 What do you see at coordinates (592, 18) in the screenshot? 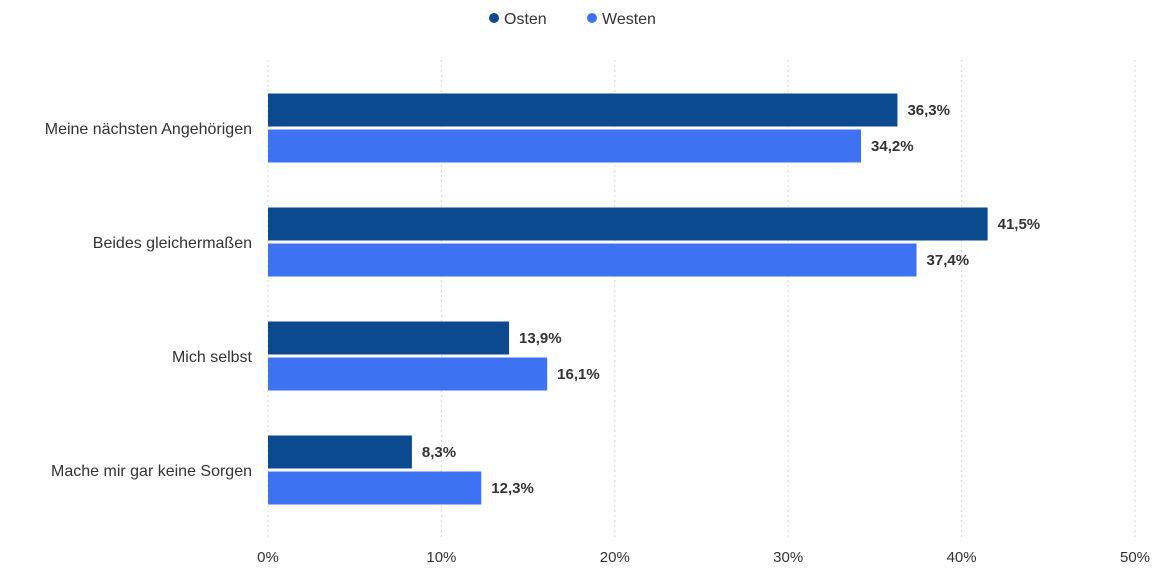
I see `legend-marker-westen` at bounding box center [592, 18].